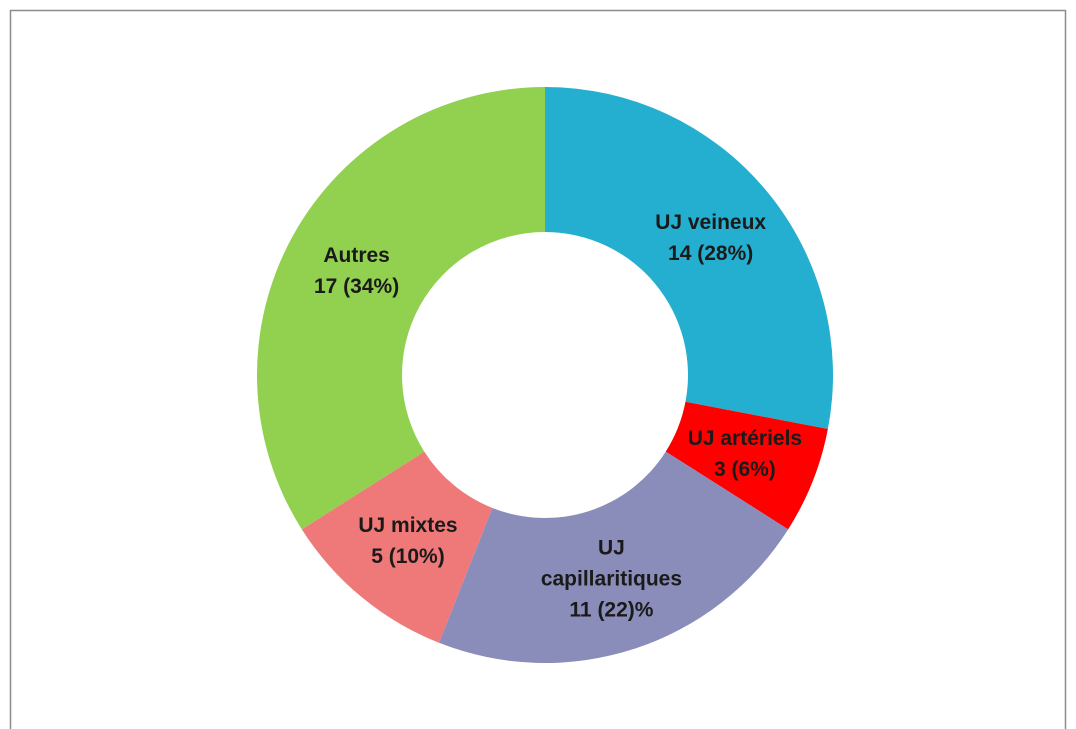 This screenshot has width=1076, height=729. I want to click on slice-label: UJ capillaritiques 11 (22)%, so click(611, 579).